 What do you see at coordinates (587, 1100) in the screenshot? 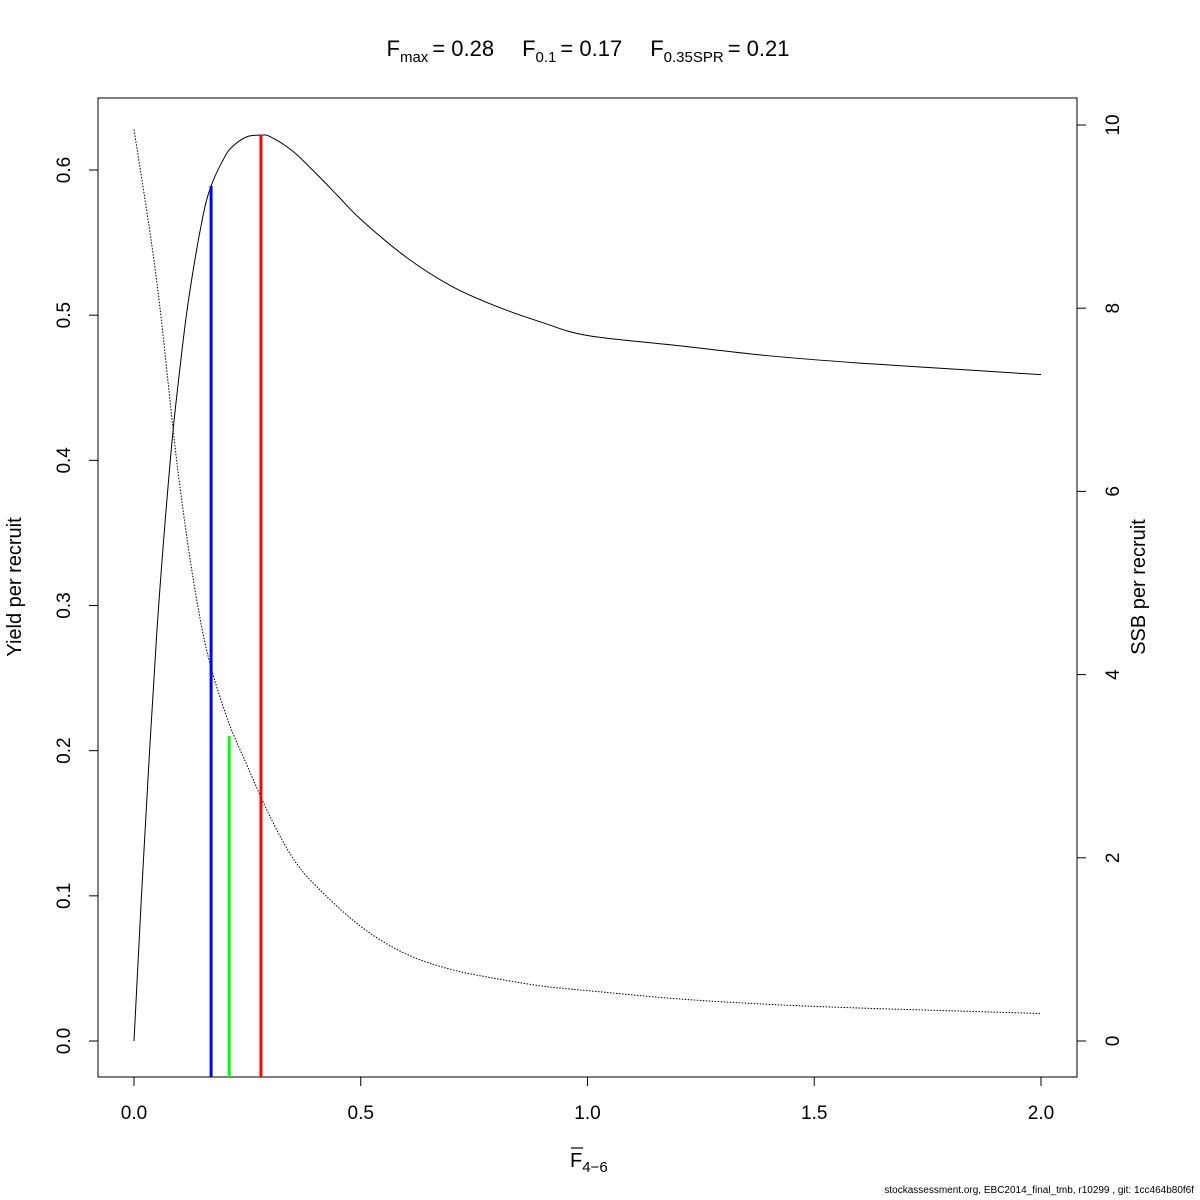
I see `x-axis: 0.0 0.5 1.0 1.5 2.0` at bounding box center [587, 1100].